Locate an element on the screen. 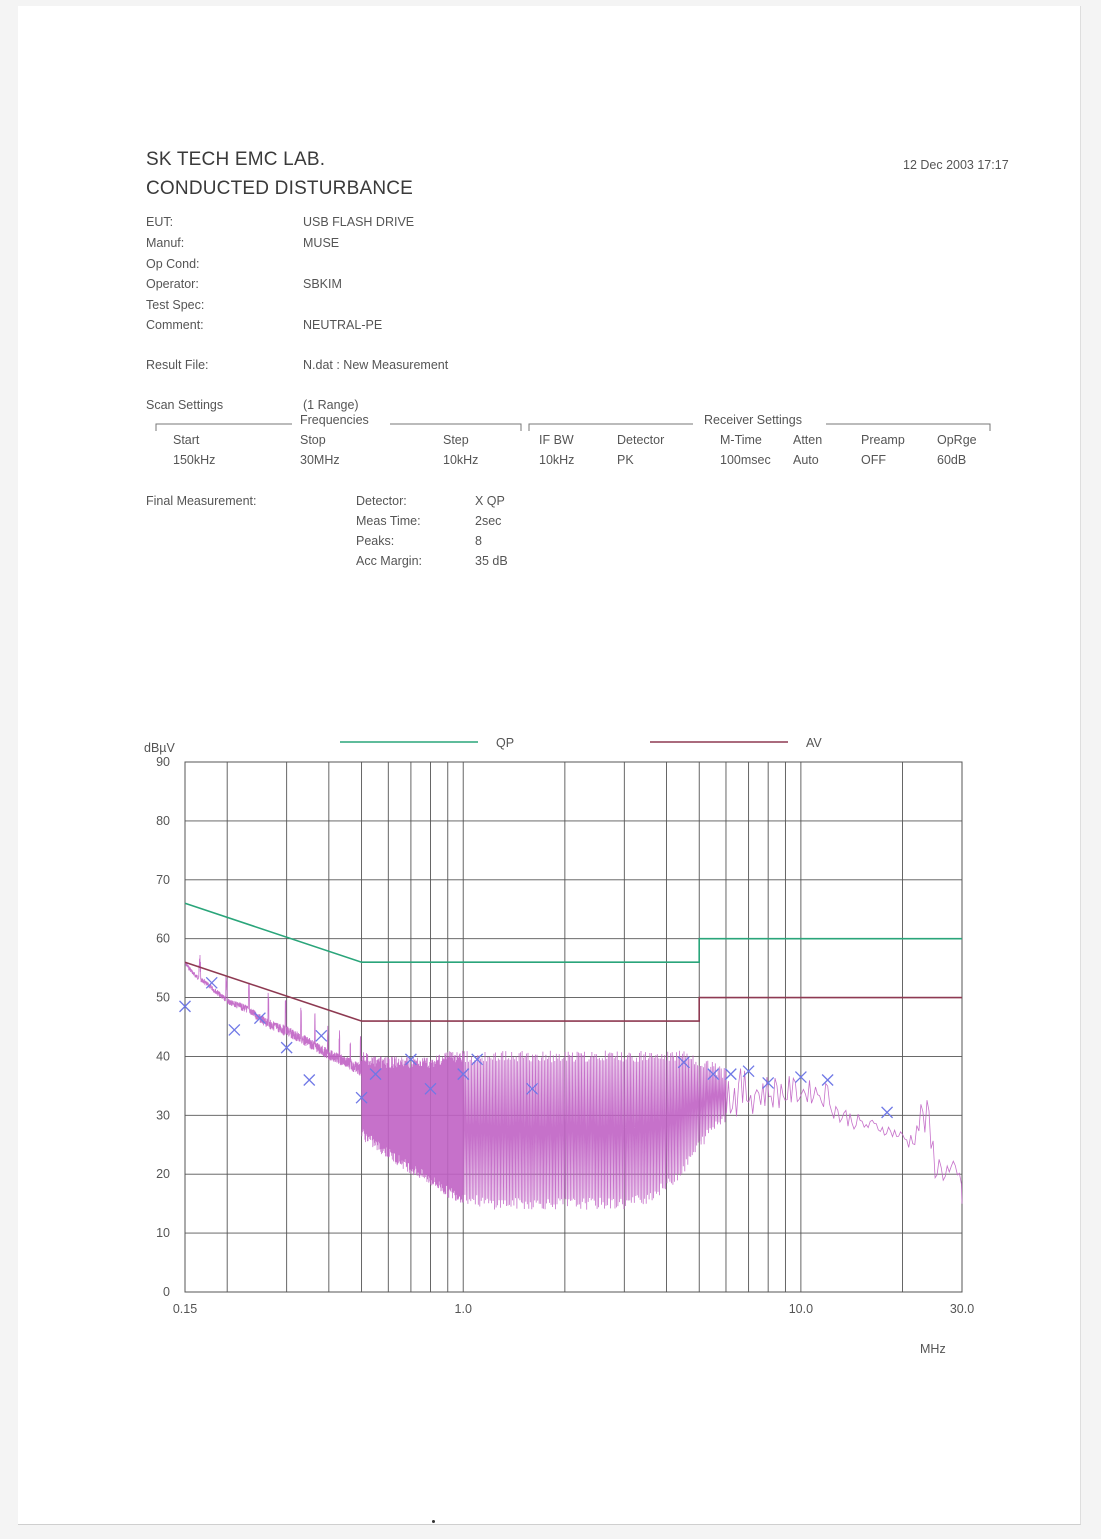 The height and width of the screenshot is (1539, 1101). info-value: NEUTRAL-PE is located at coordinates (343, 325).